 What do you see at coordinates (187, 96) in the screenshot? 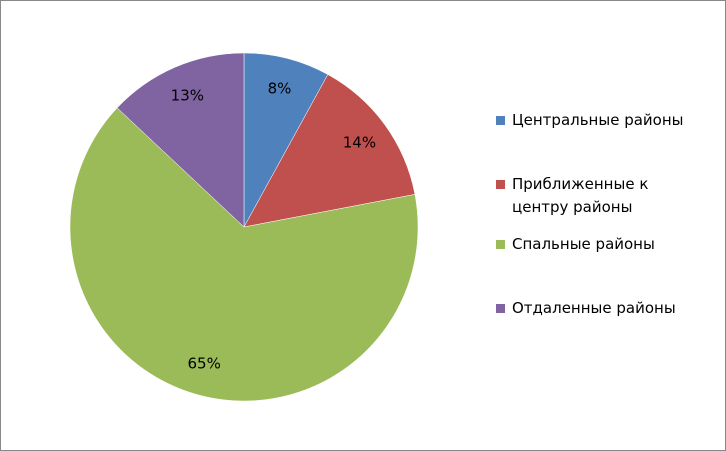
I see `data-label: 13%` at bounding box center [187, 96].